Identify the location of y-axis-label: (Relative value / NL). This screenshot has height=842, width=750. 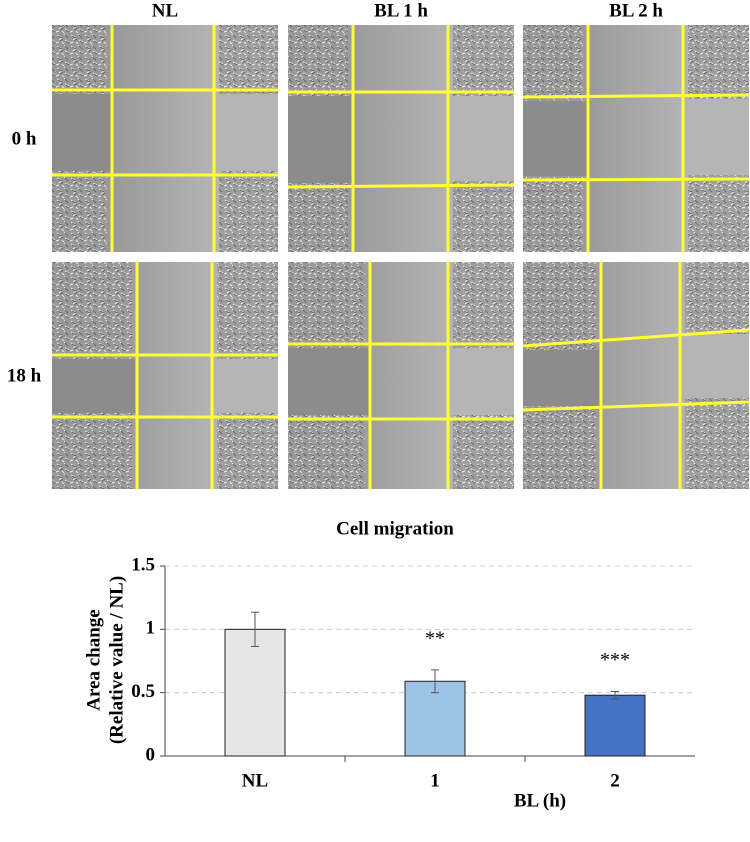
(116, 660).